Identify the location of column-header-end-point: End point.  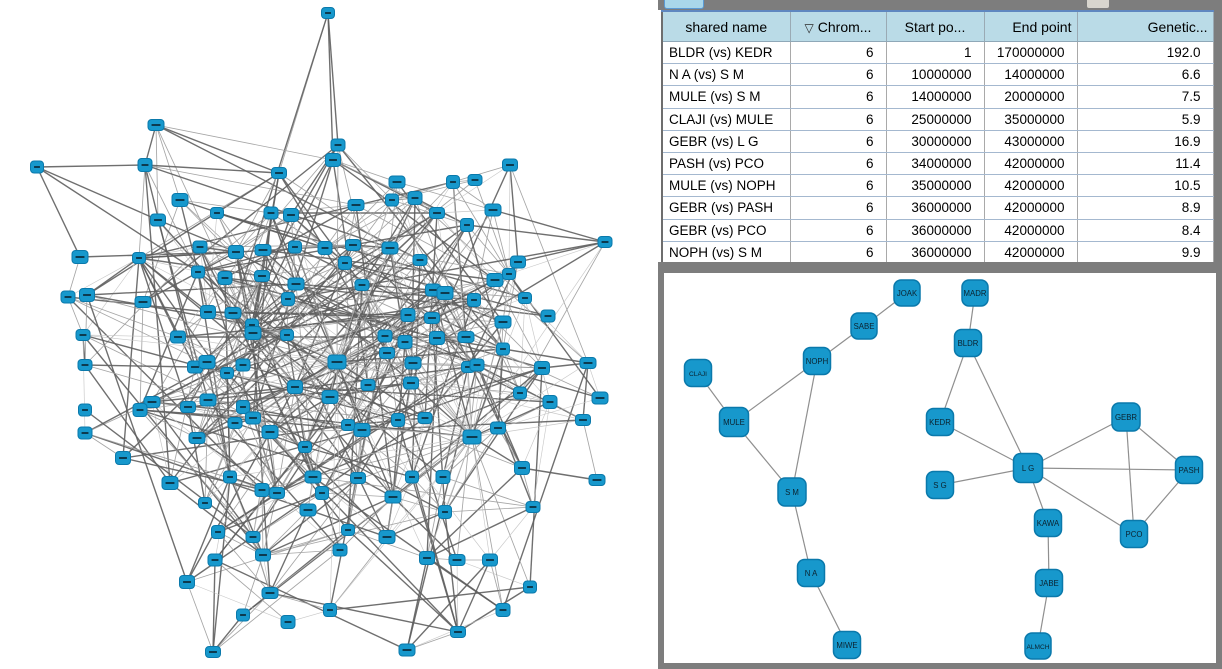
(1031, 26).